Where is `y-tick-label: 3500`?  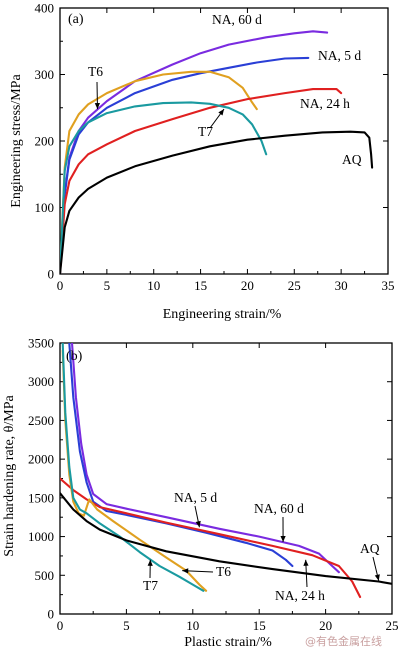
y-tick-label: 3500 is located at coordinates (41, 343).